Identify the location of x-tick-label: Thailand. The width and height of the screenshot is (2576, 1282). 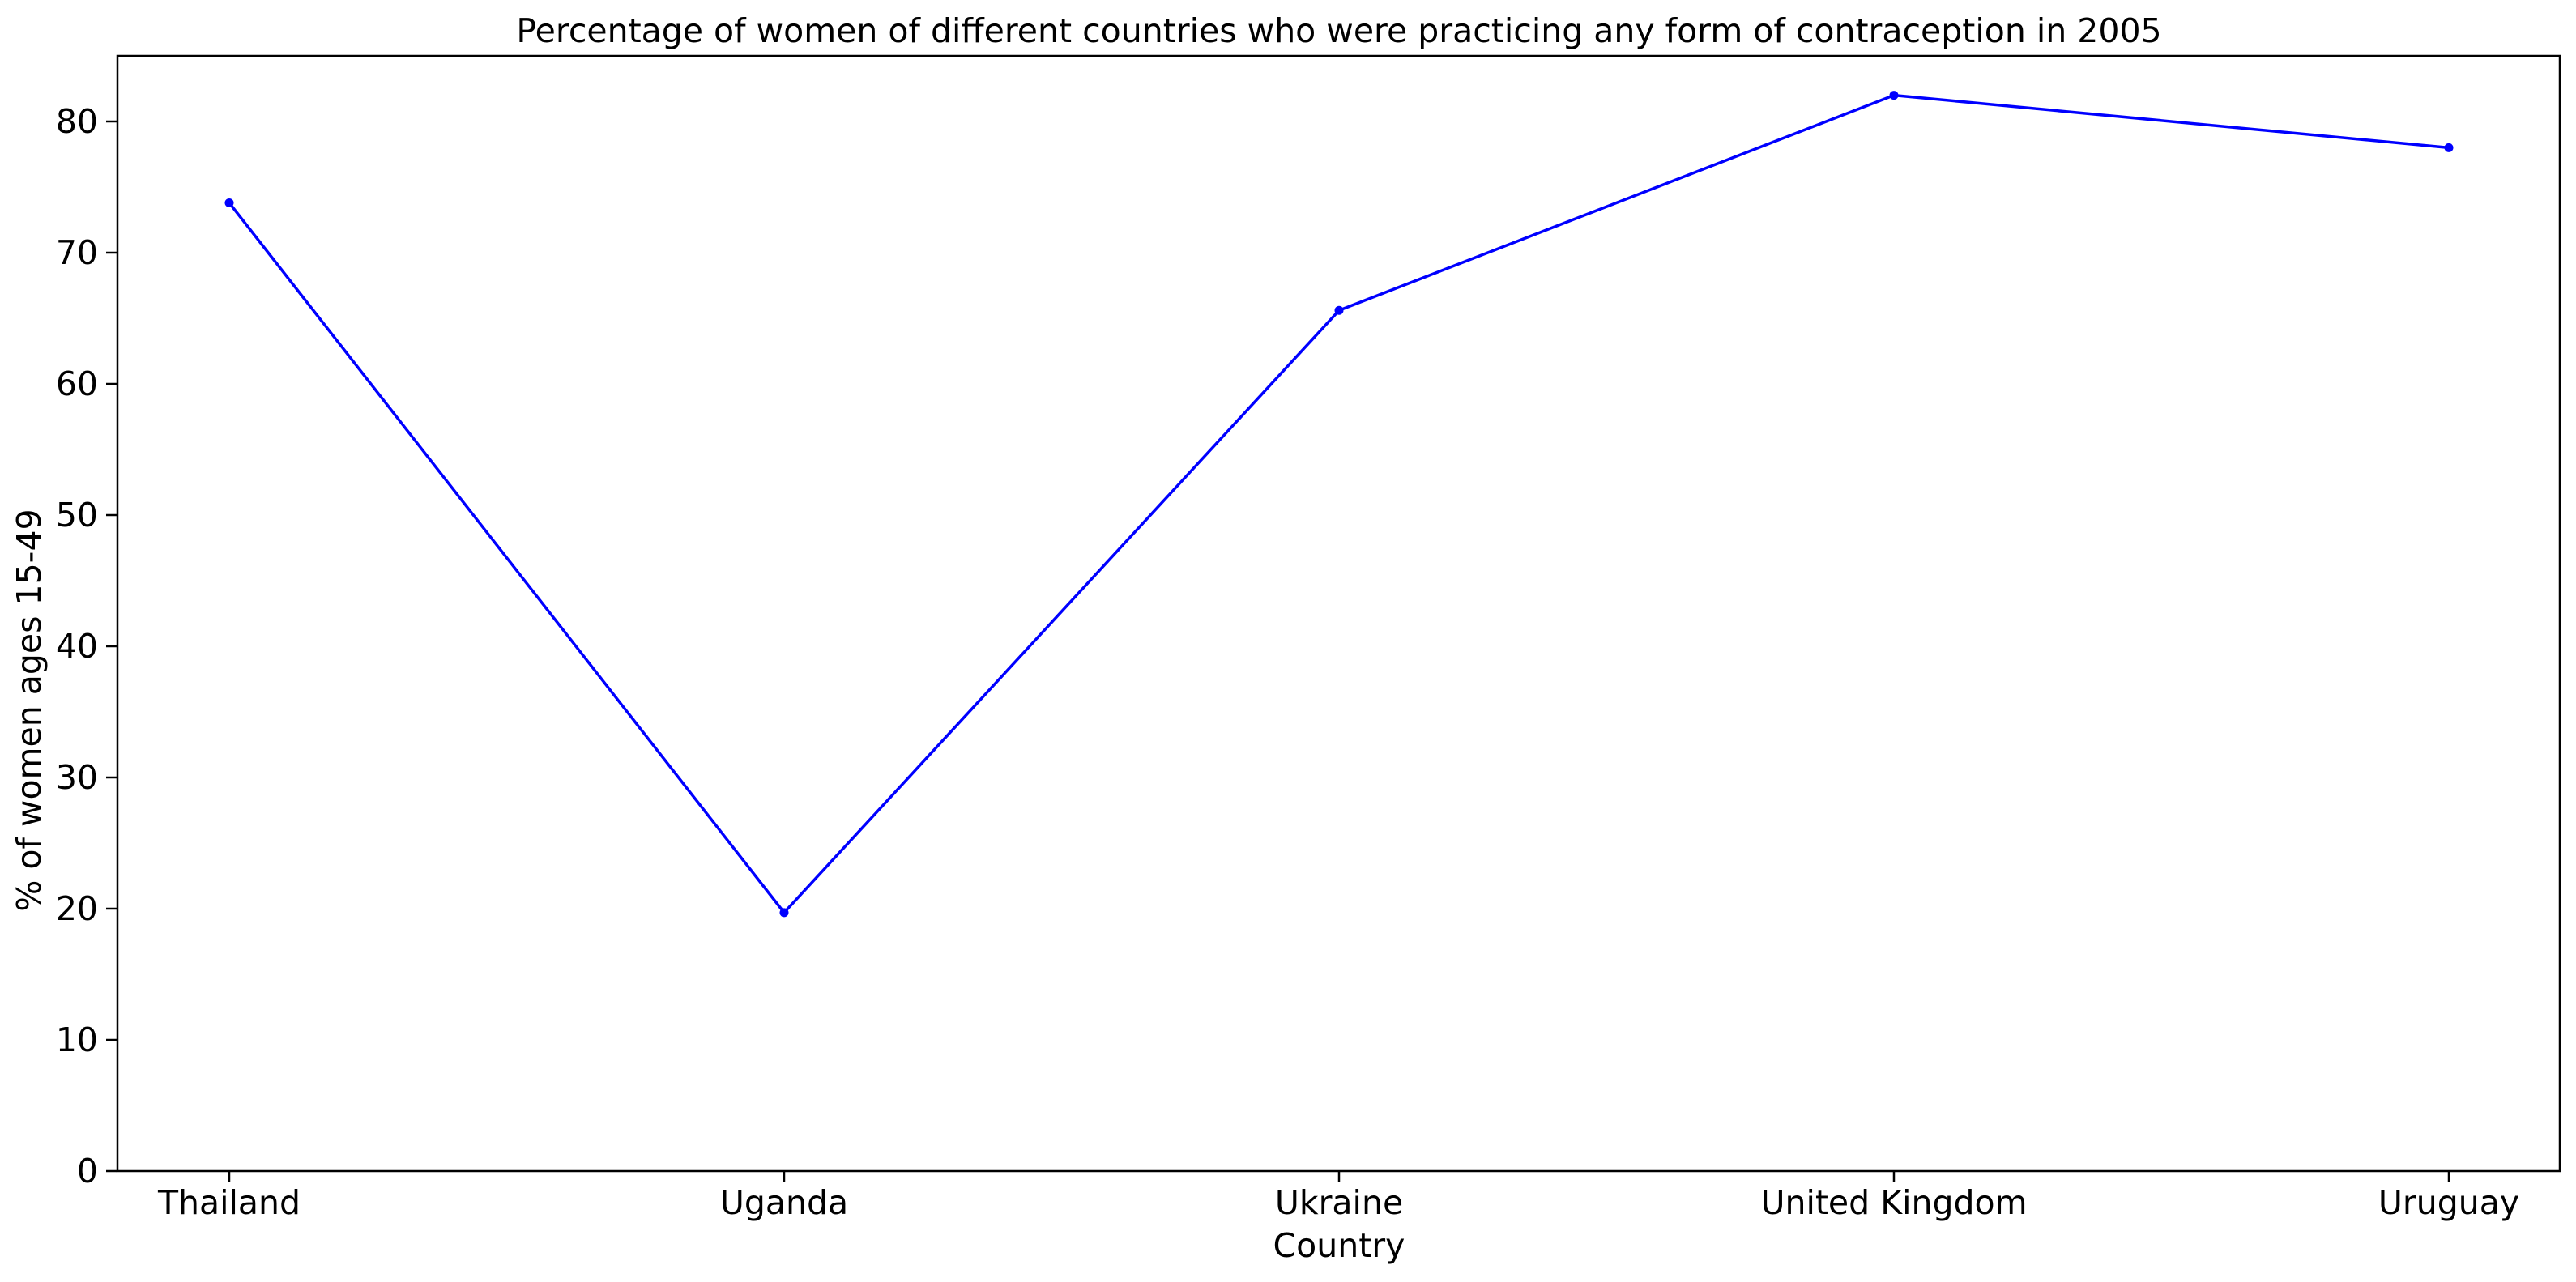
(229, 1202).